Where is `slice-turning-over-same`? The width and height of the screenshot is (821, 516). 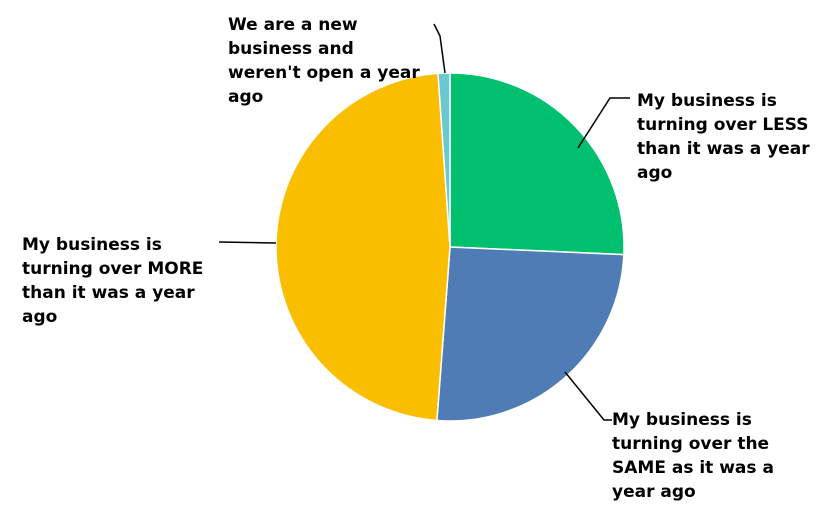 slice-turning-over-same is located at coordinates (530, 334).